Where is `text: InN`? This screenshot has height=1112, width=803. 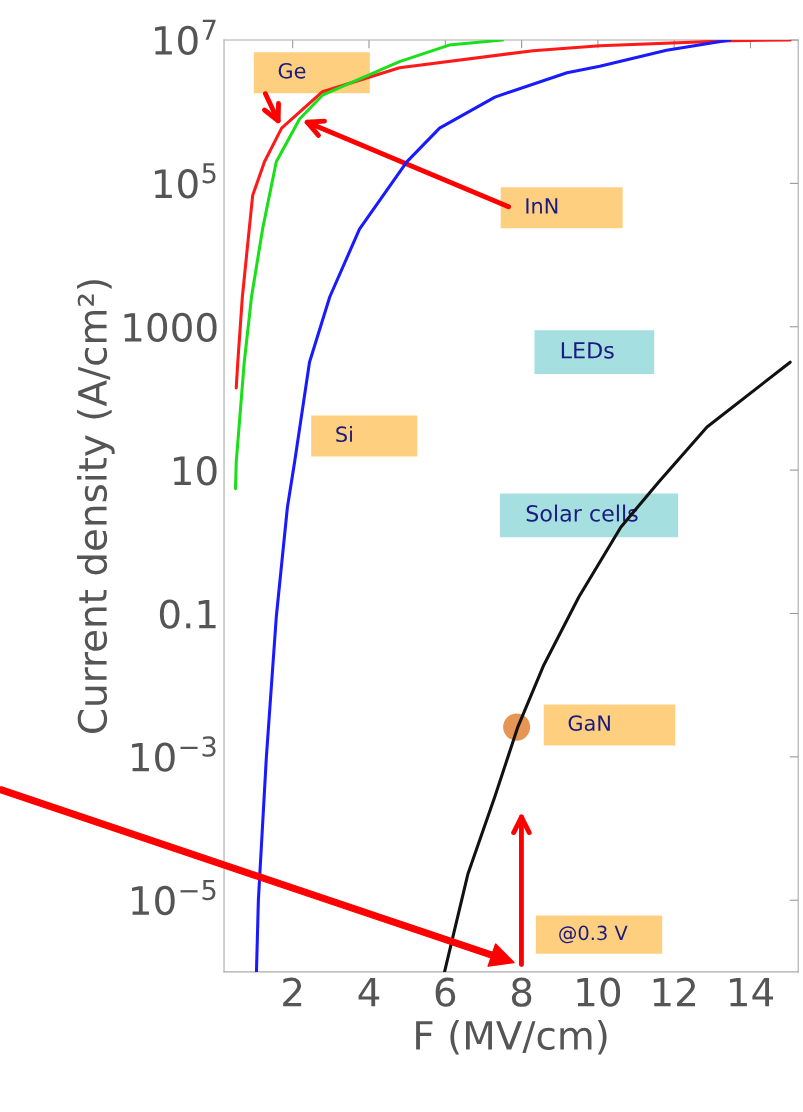
text: InN is located at coordinates (542, 206).